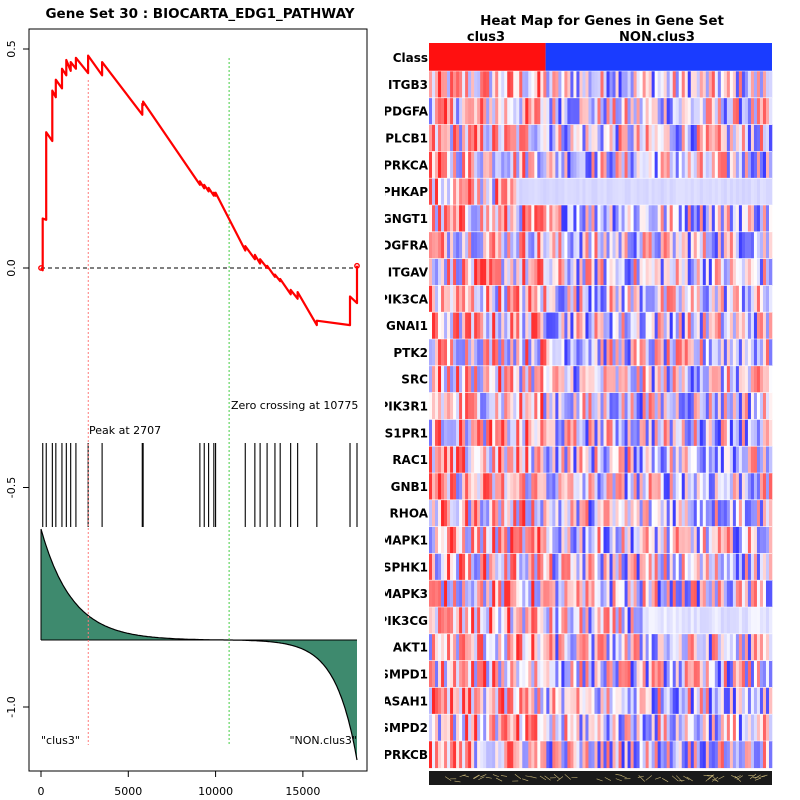 The image size is (800, 800). I want to click on class-bar-clus3, so click(487, 57).